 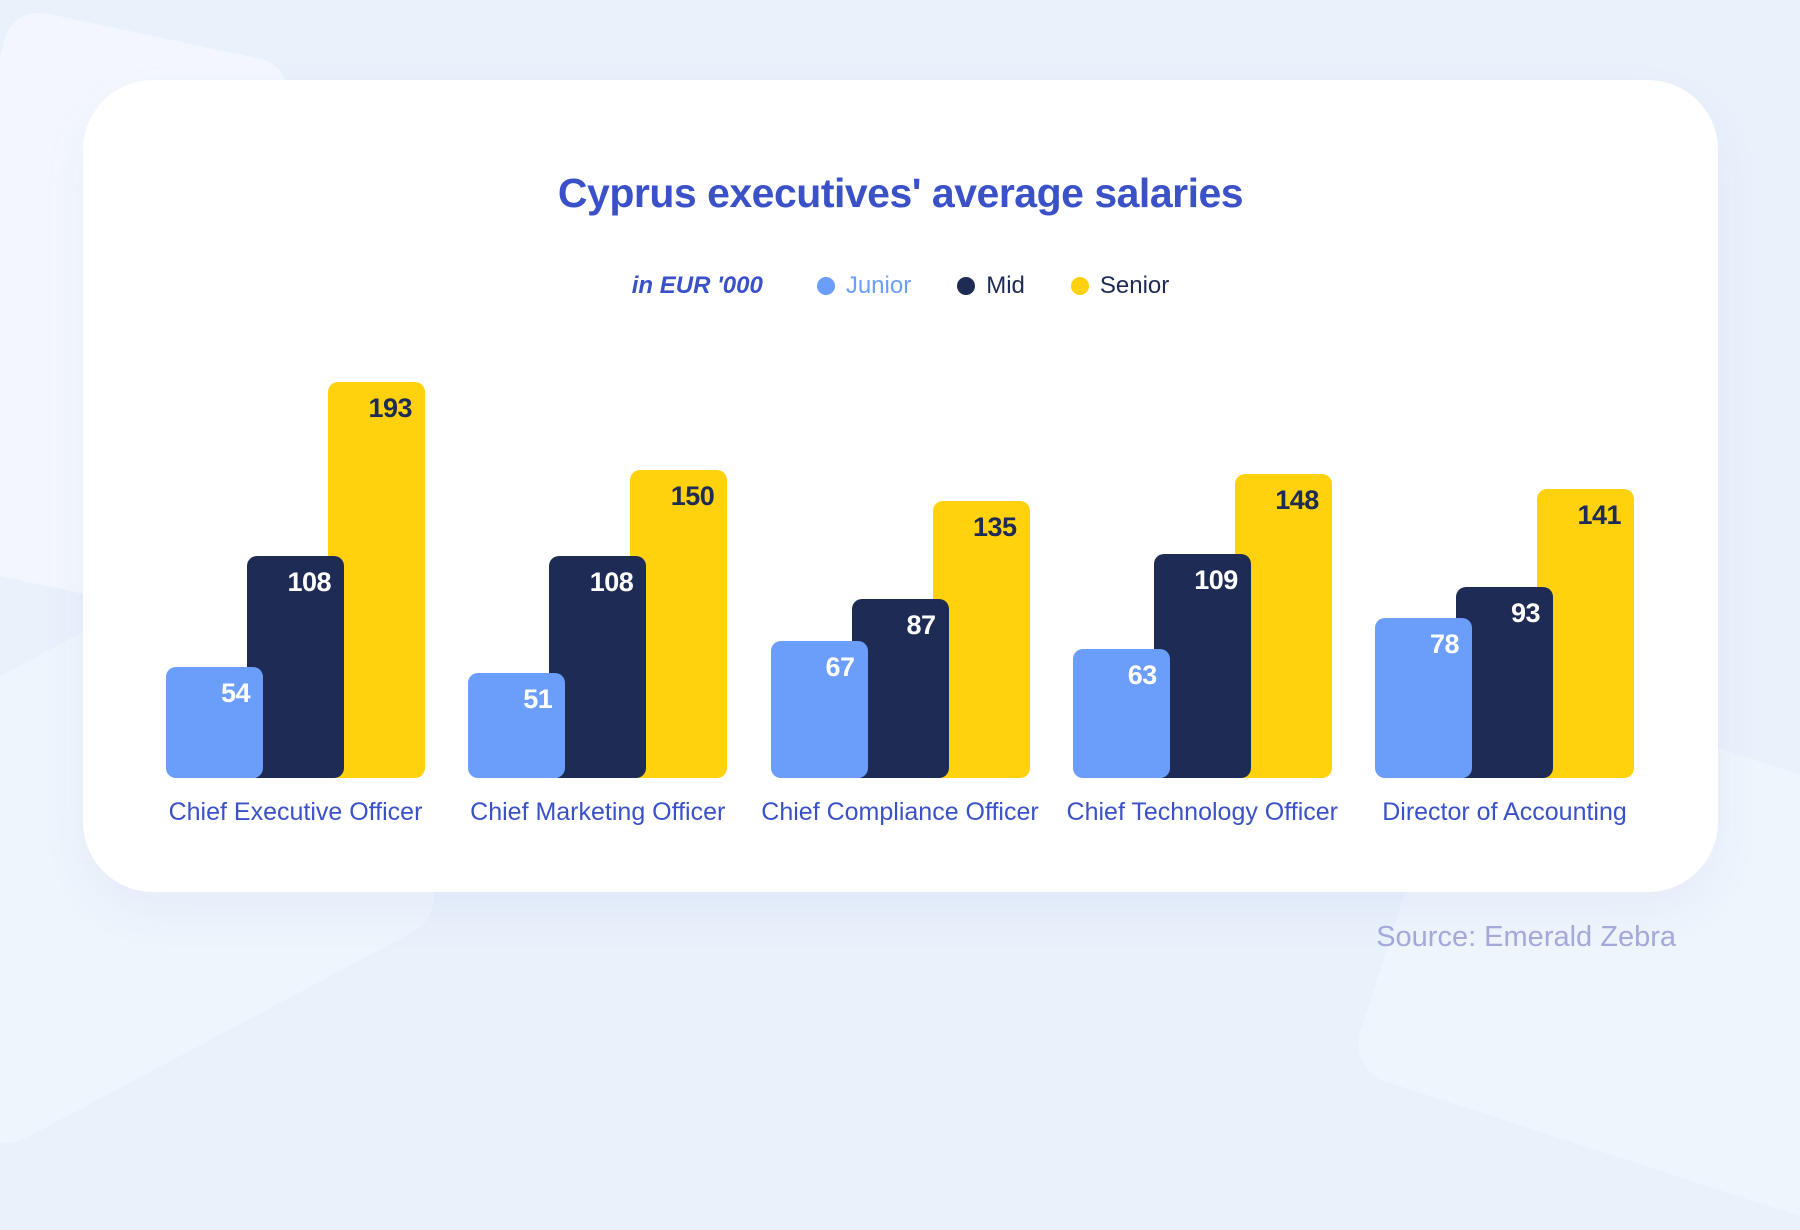 What do you see at coordinates (900, 688) in the screenshot?
I see `bar-mid: 87` at bounding box center [900, 688].